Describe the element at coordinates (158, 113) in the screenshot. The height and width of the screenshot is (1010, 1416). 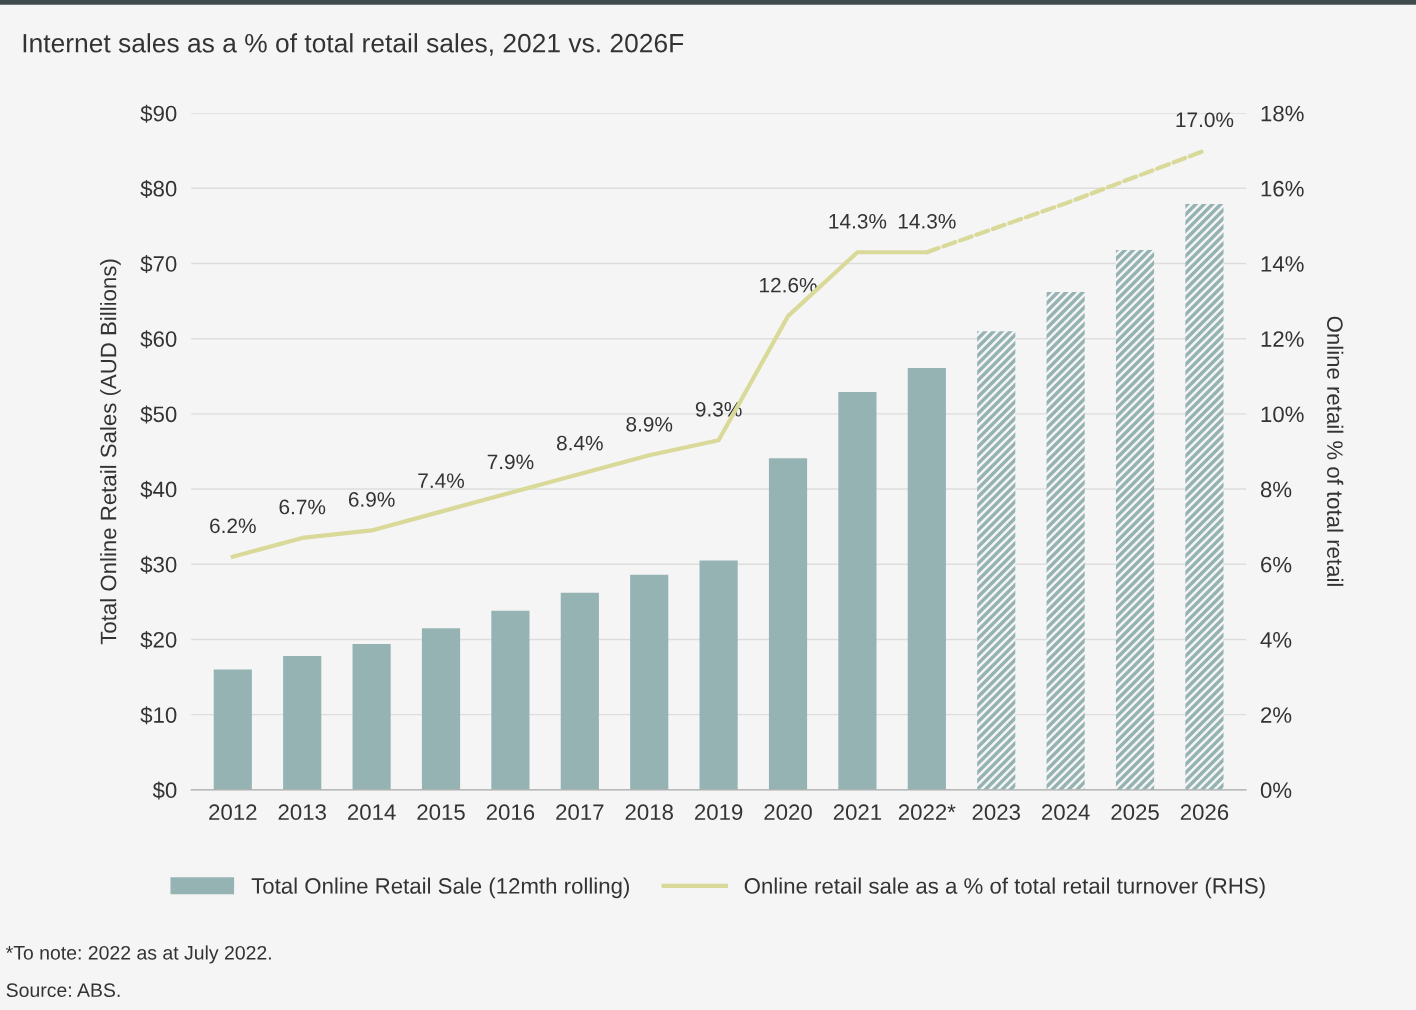
I see `y-tick-label: $90` at that location.